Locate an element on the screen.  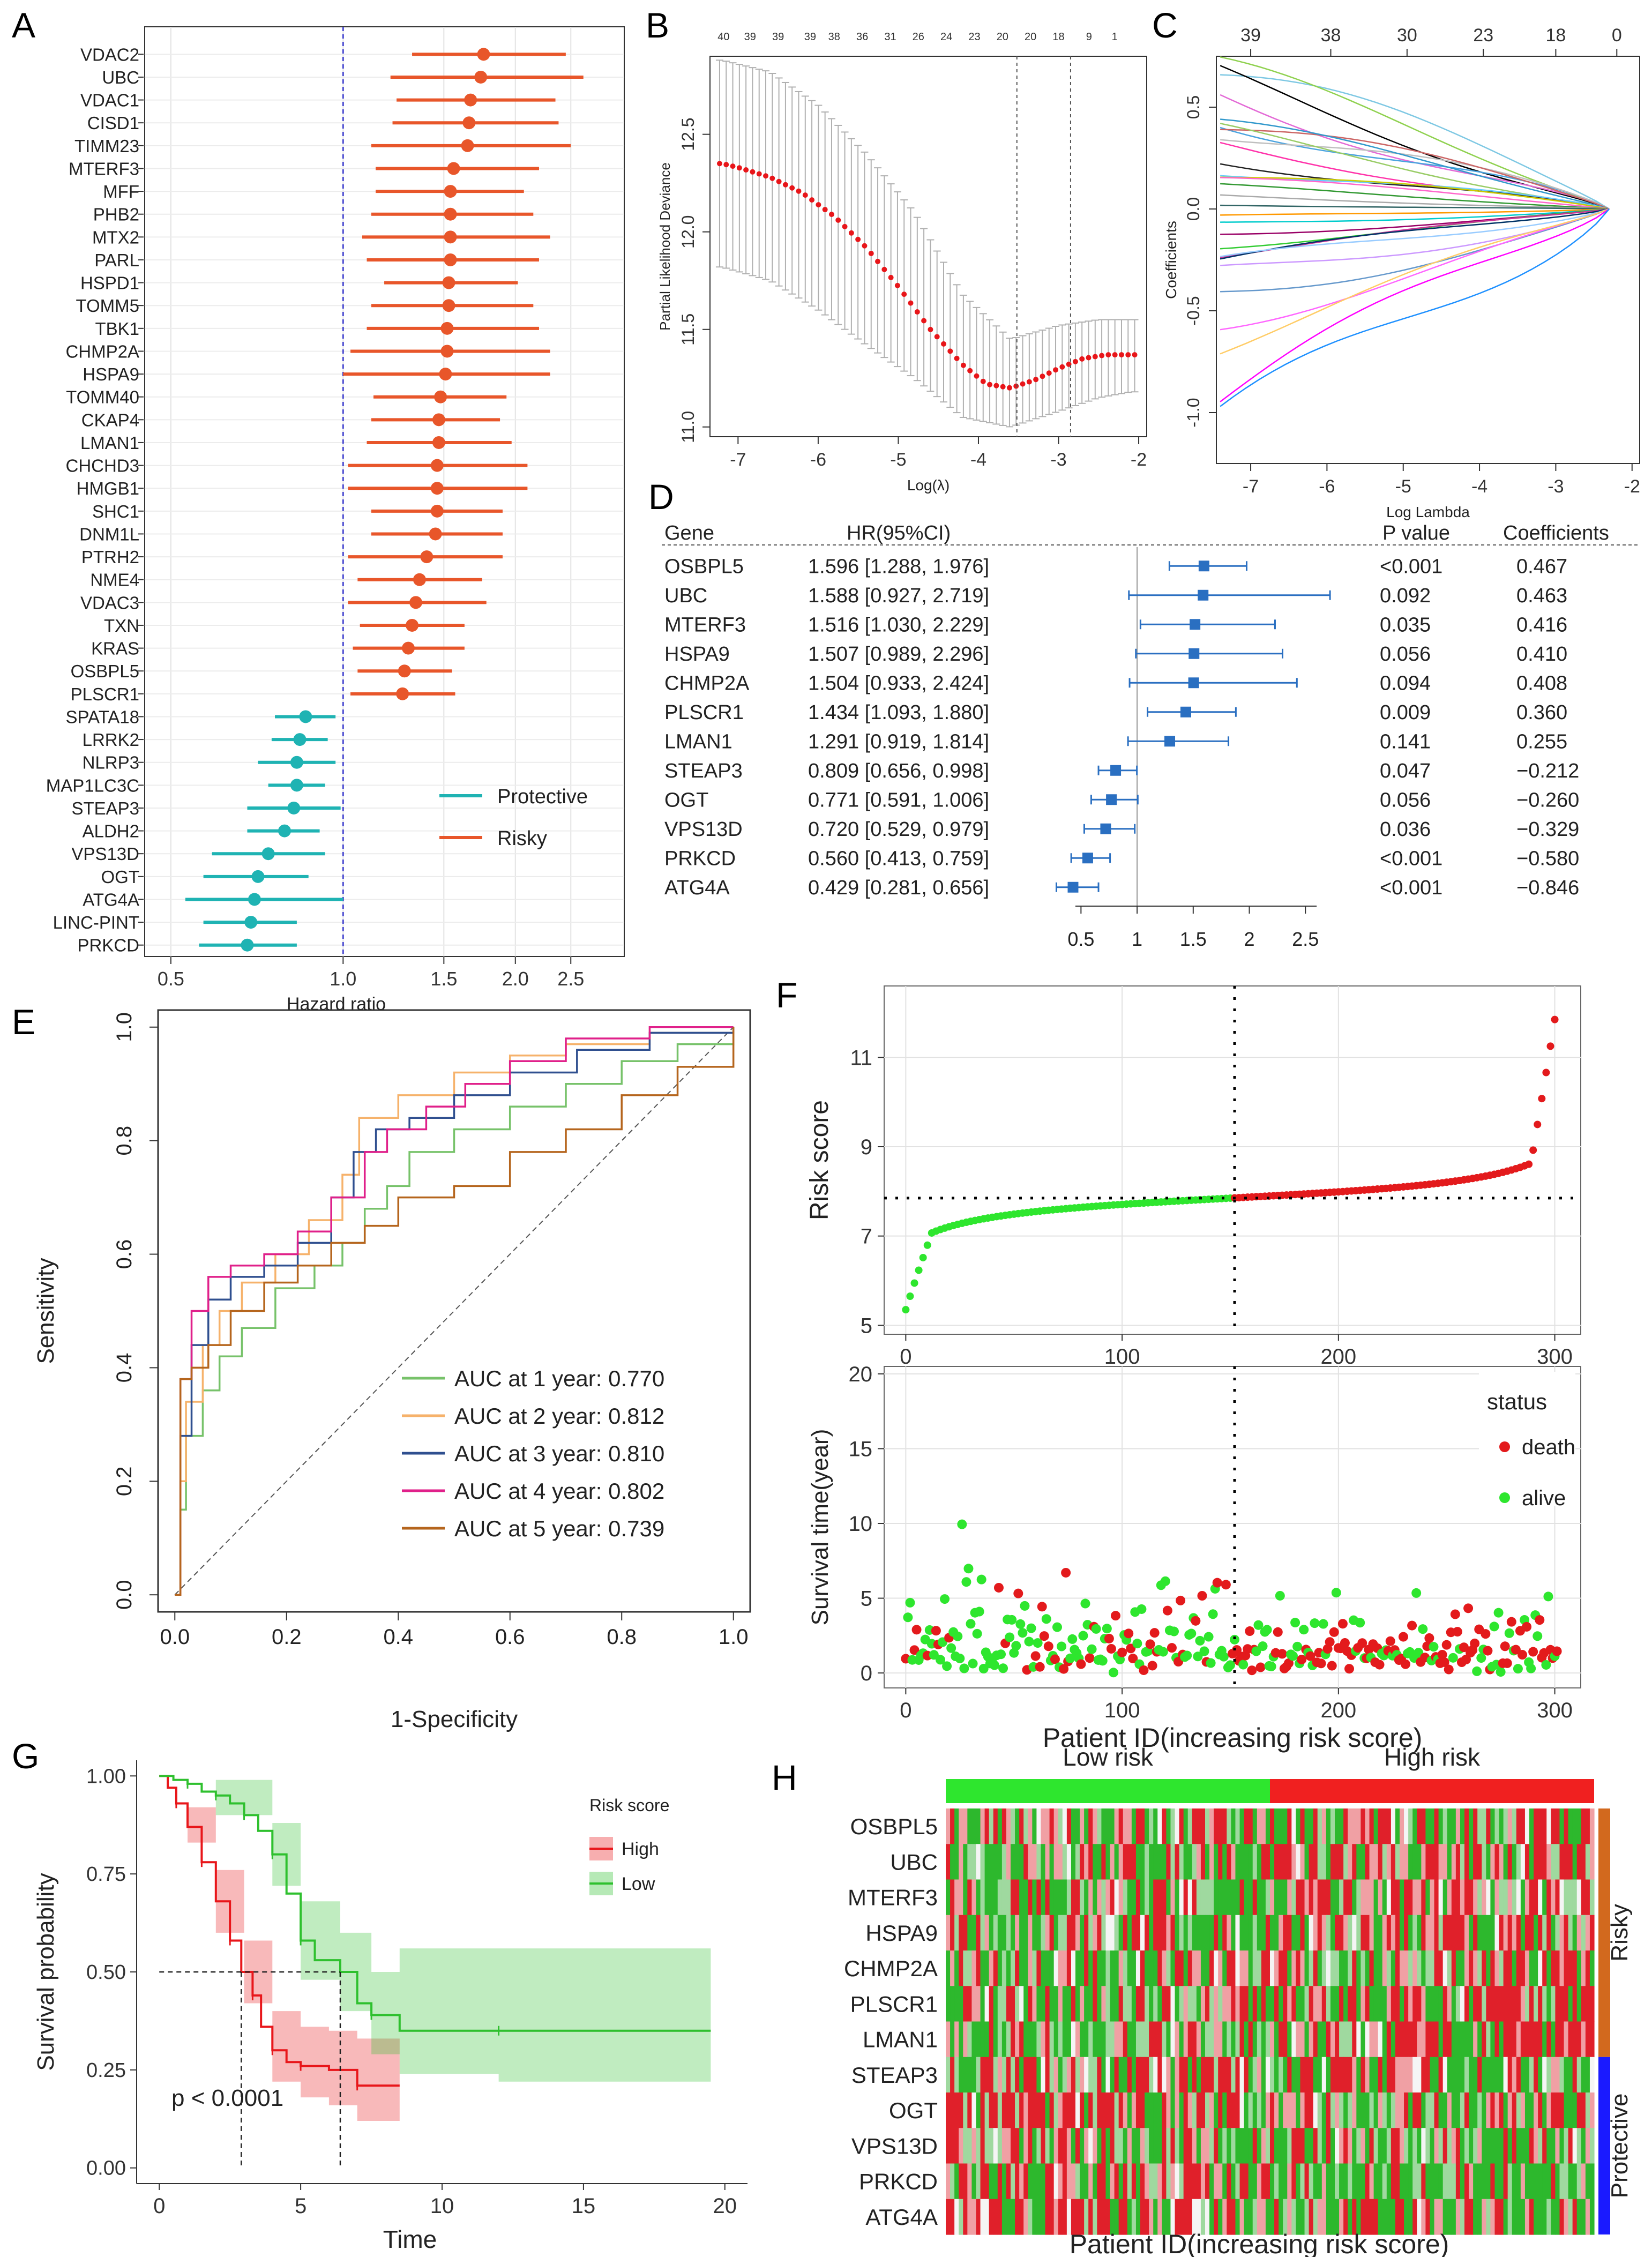
panel-c-top-tick-label: 23 is located at coordinates (1483, 35).